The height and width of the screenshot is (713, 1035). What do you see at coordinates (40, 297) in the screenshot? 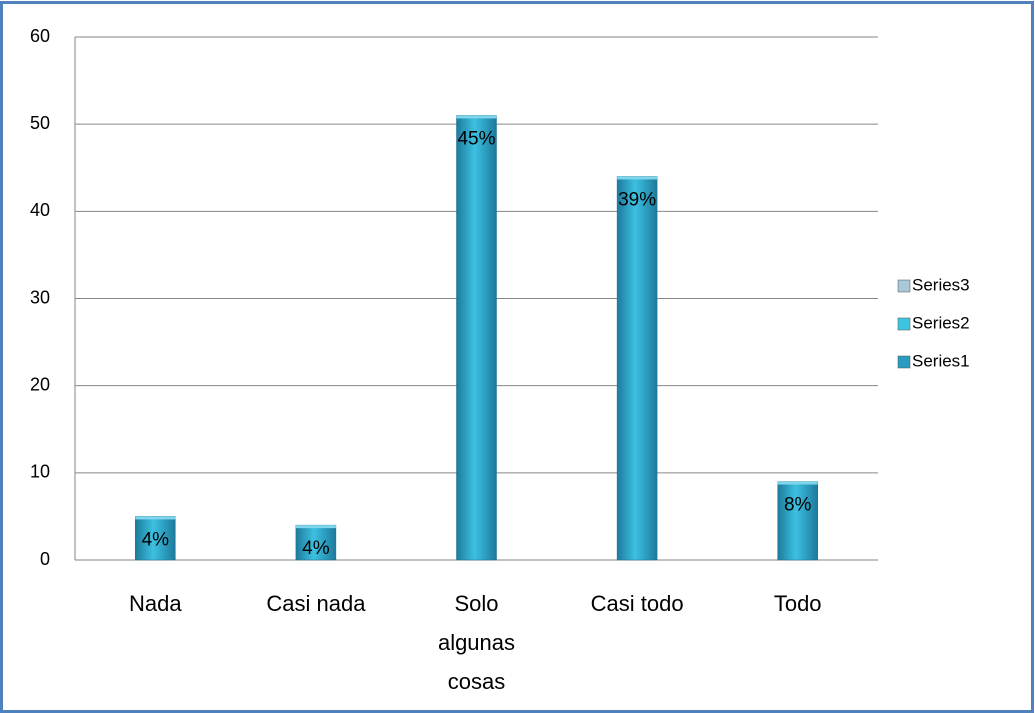
I see `y-tick-label: 30` at bounding box center [40, 297].